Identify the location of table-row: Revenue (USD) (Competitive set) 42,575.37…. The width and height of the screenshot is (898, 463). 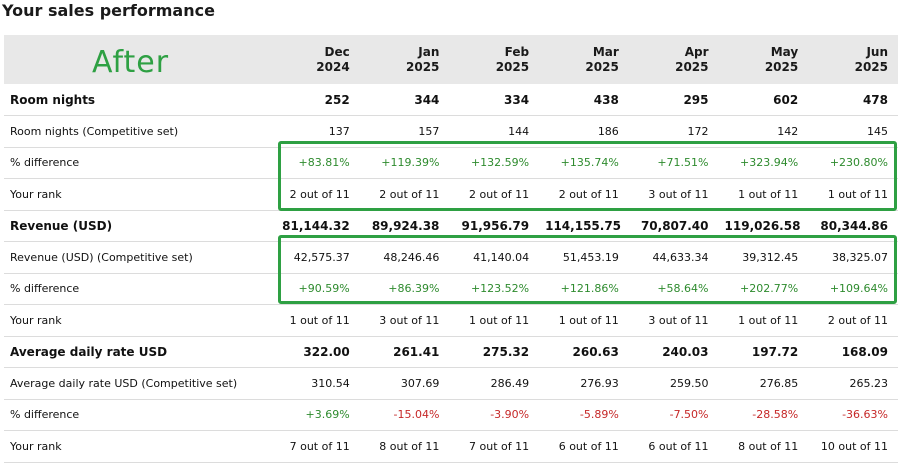
(451, 257).